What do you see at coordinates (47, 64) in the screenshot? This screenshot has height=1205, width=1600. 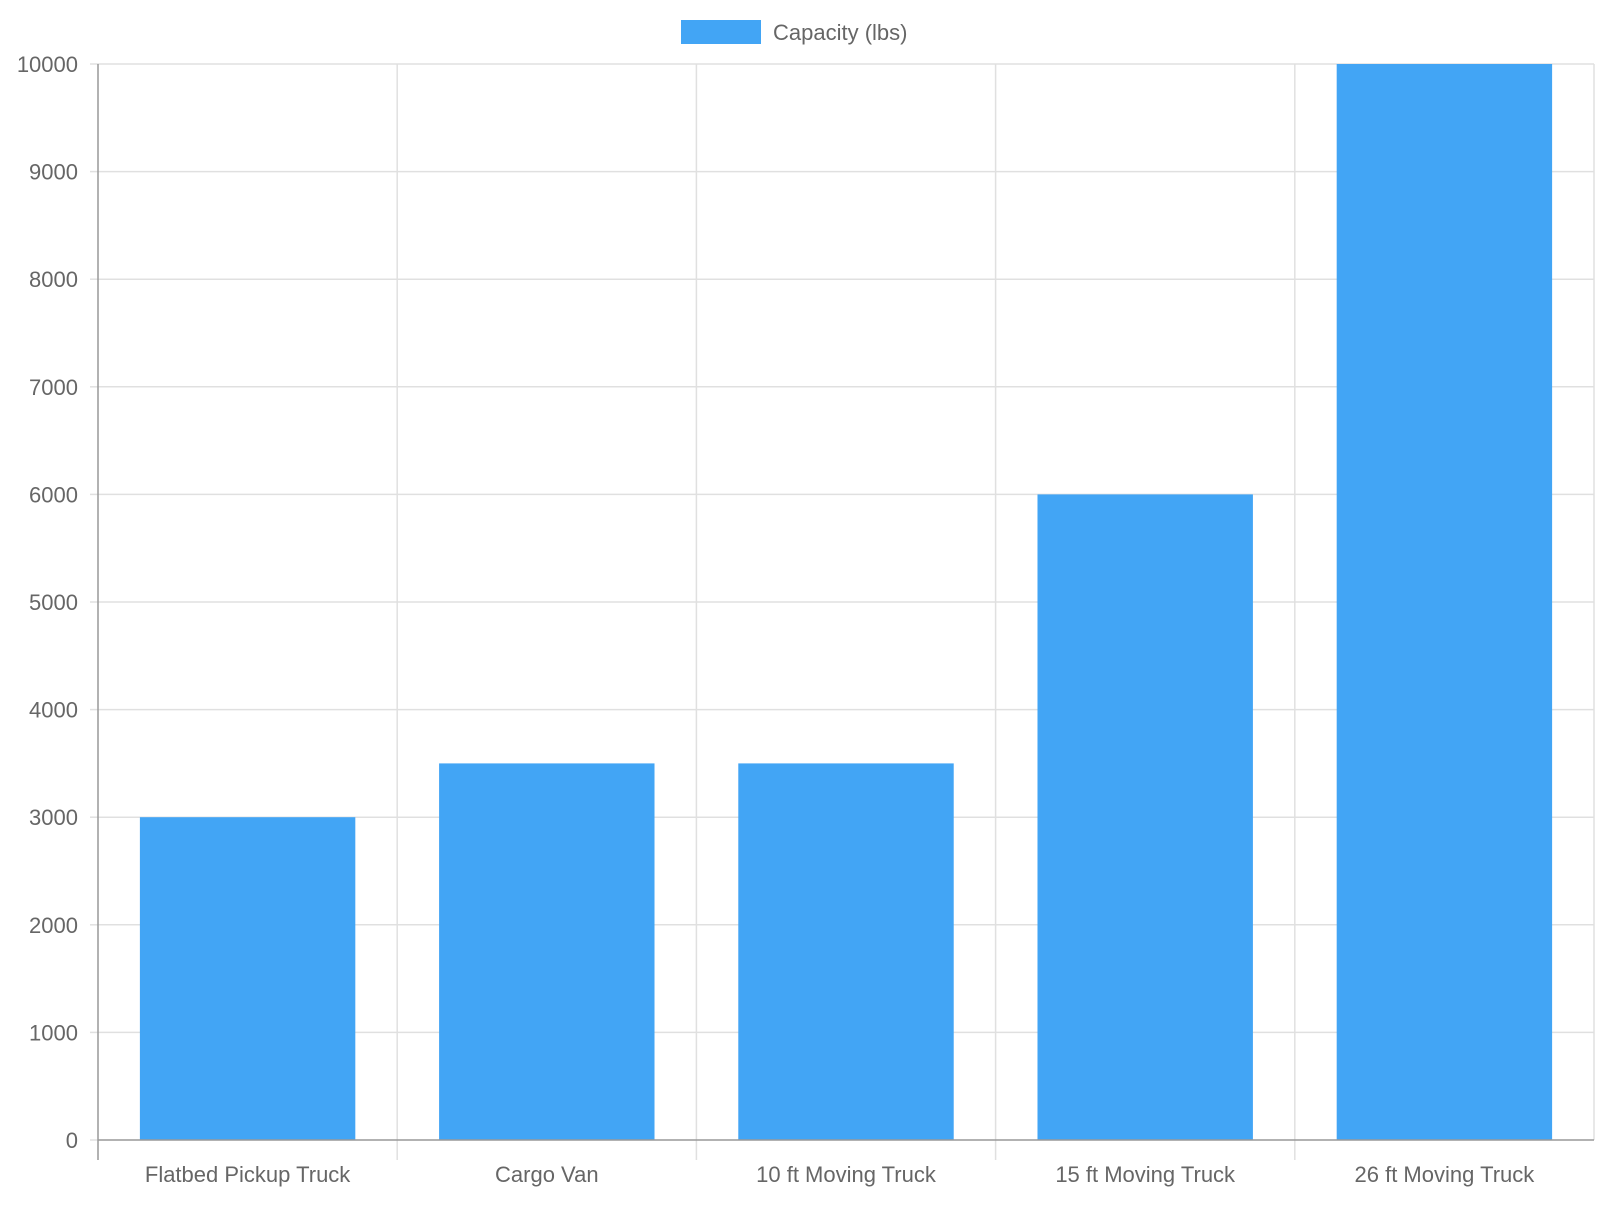 I see `y-tick-label: 10000` at bounding box center [47, 64].